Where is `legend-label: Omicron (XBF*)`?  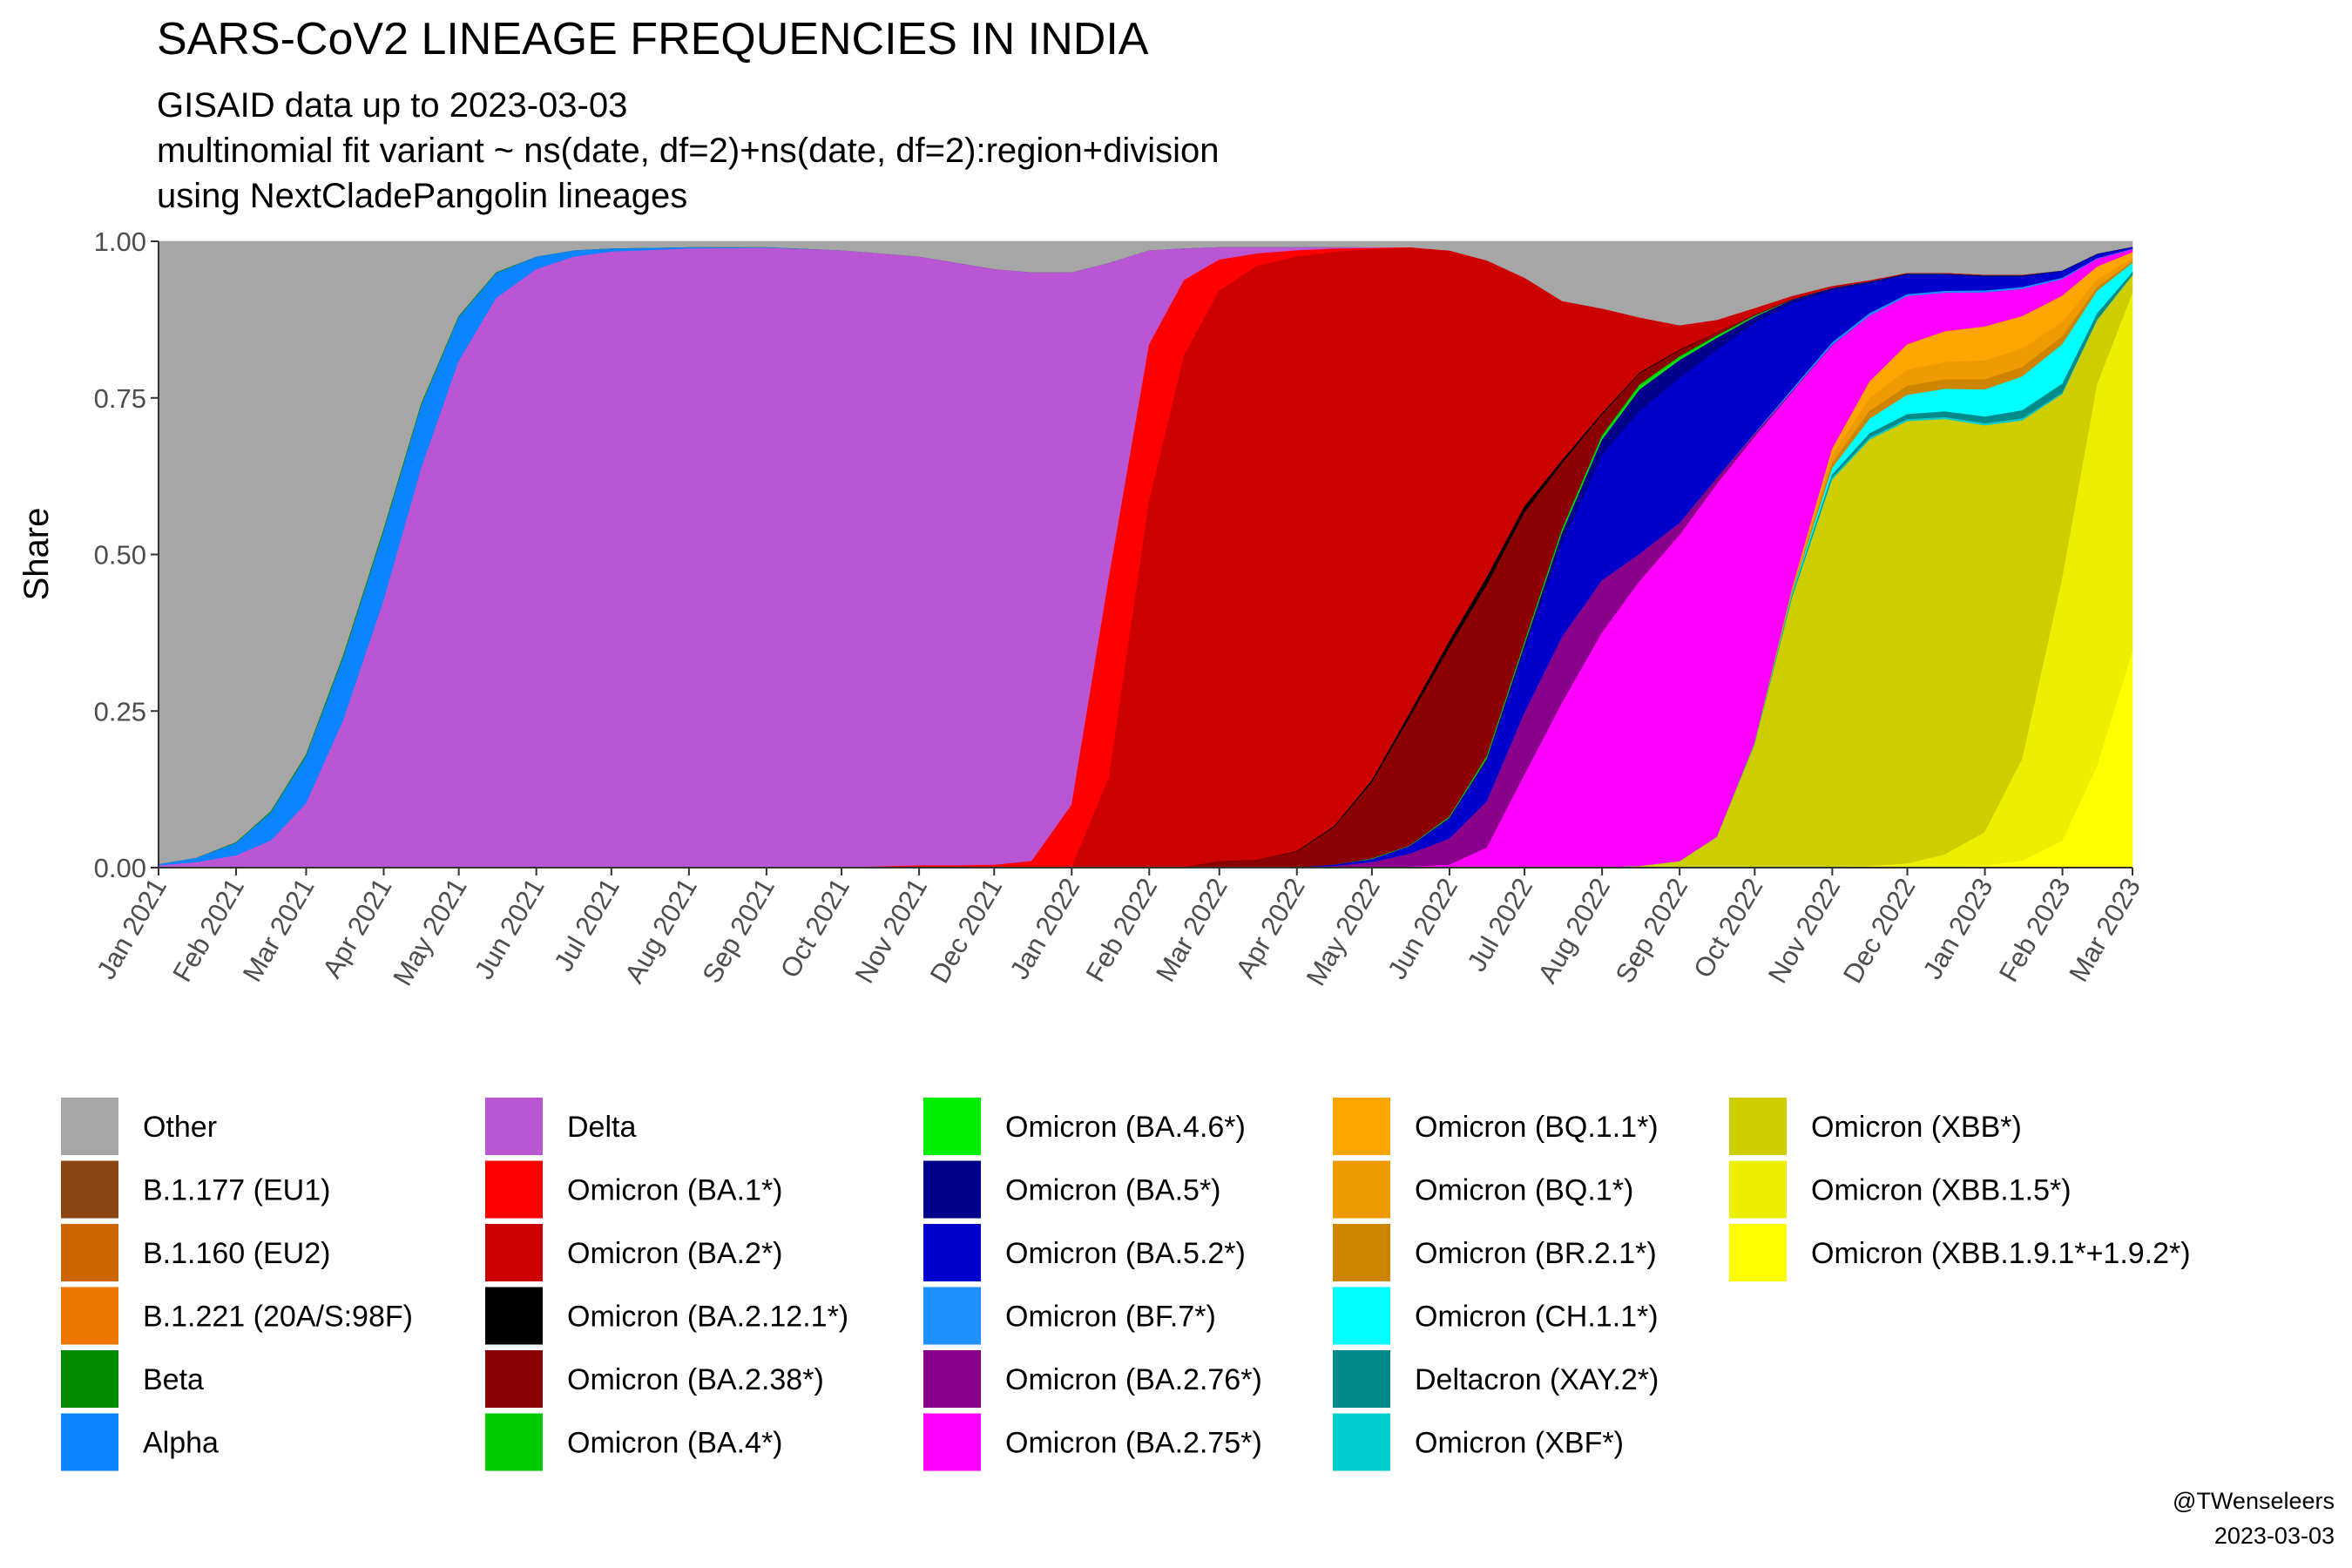
legend-label: Omicron (XBF*) is located at coordinates (1519, 1443).